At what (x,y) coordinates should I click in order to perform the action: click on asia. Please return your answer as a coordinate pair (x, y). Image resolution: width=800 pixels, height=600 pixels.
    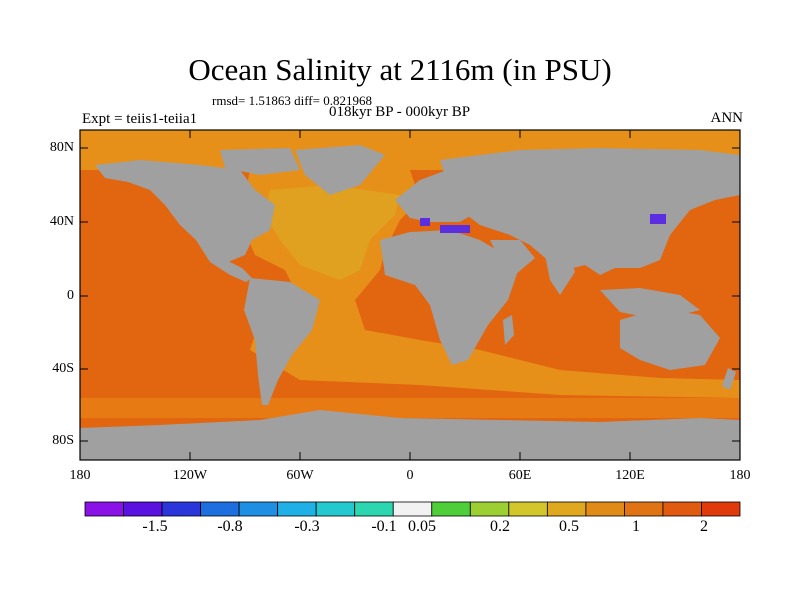
    Looking at the image, I should click on (590, 211).